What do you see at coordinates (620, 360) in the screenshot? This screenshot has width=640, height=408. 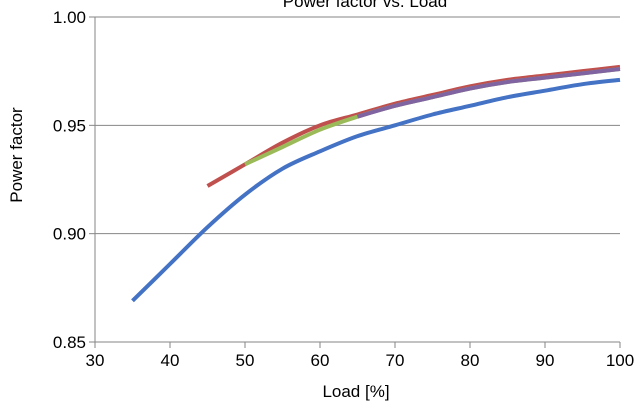 I see `x-tick-label-7: 100` at bounding box center [620, 360].